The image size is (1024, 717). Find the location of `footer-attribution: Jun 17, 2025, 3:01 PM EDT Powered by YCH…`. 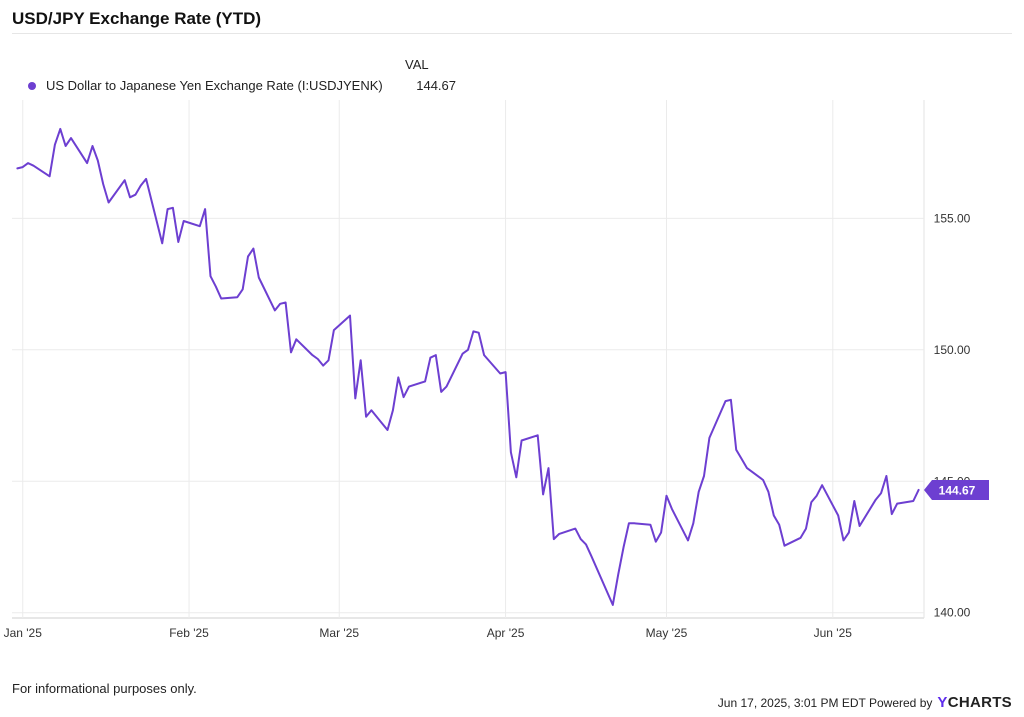

footer-attribution: Jun 17, 2025, 3:01 PM EDT Powered by YCH… is located at coordinates (865, 702).